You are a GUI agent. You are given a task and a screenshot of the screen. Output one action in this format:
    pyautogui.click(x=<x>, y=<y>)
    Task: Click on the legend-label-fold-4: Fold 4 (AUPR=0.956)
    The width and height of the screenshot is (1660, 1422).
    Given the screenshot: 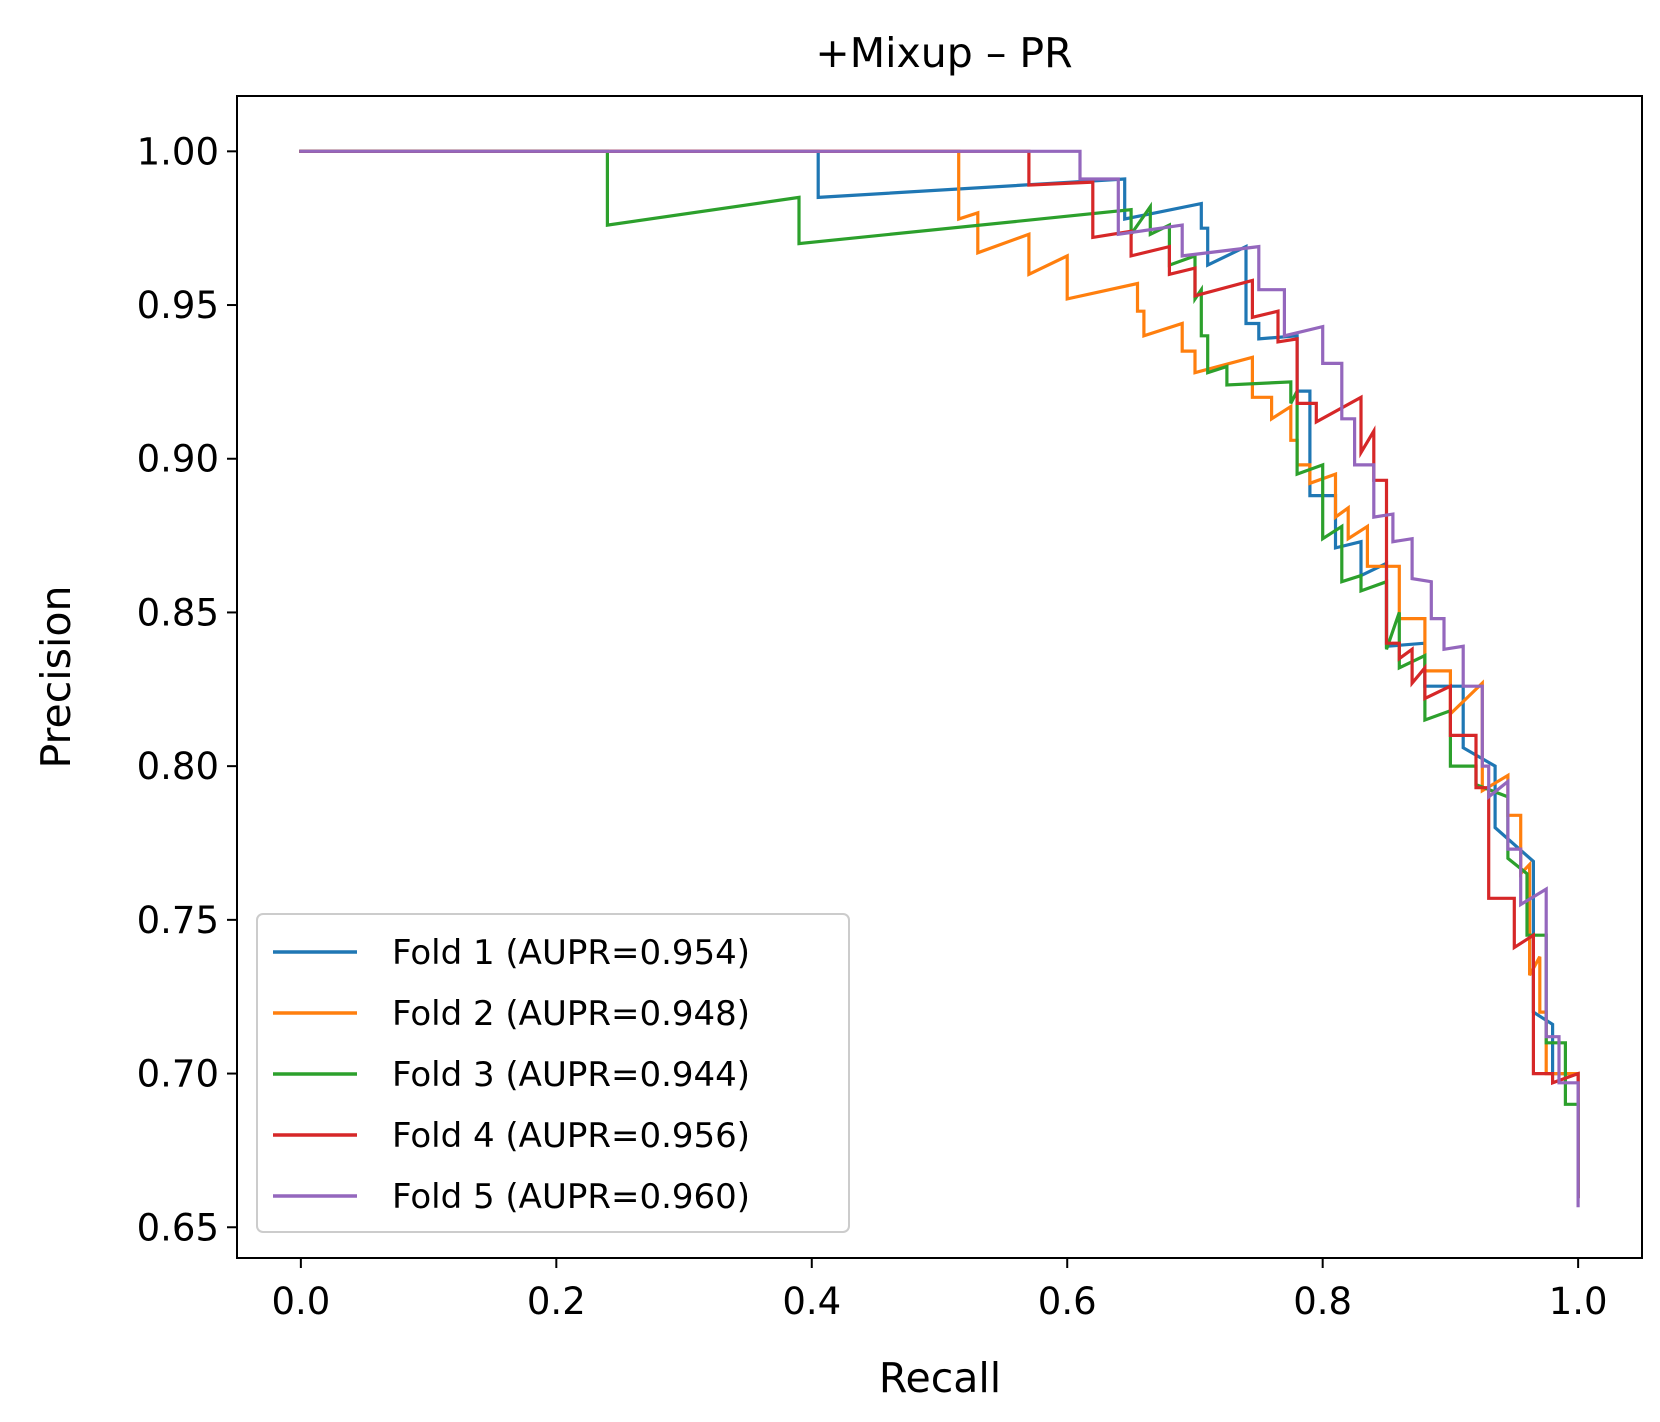 What is the action you would take?
    pyautogui.click(x=571, y=1136)
    